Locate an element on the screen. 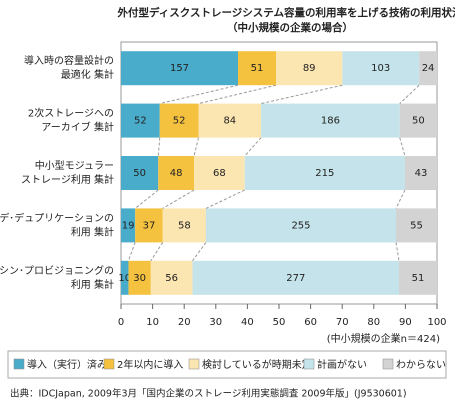  value-label: 277 is located at coordinates (295, 278).